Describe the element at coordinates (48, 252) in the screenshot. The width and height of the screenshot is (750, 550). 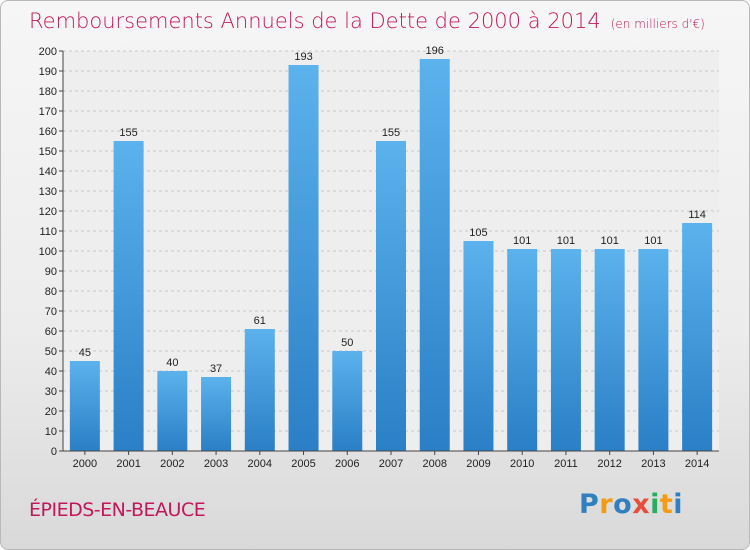
I see `y-tick-label: 100` at that location.